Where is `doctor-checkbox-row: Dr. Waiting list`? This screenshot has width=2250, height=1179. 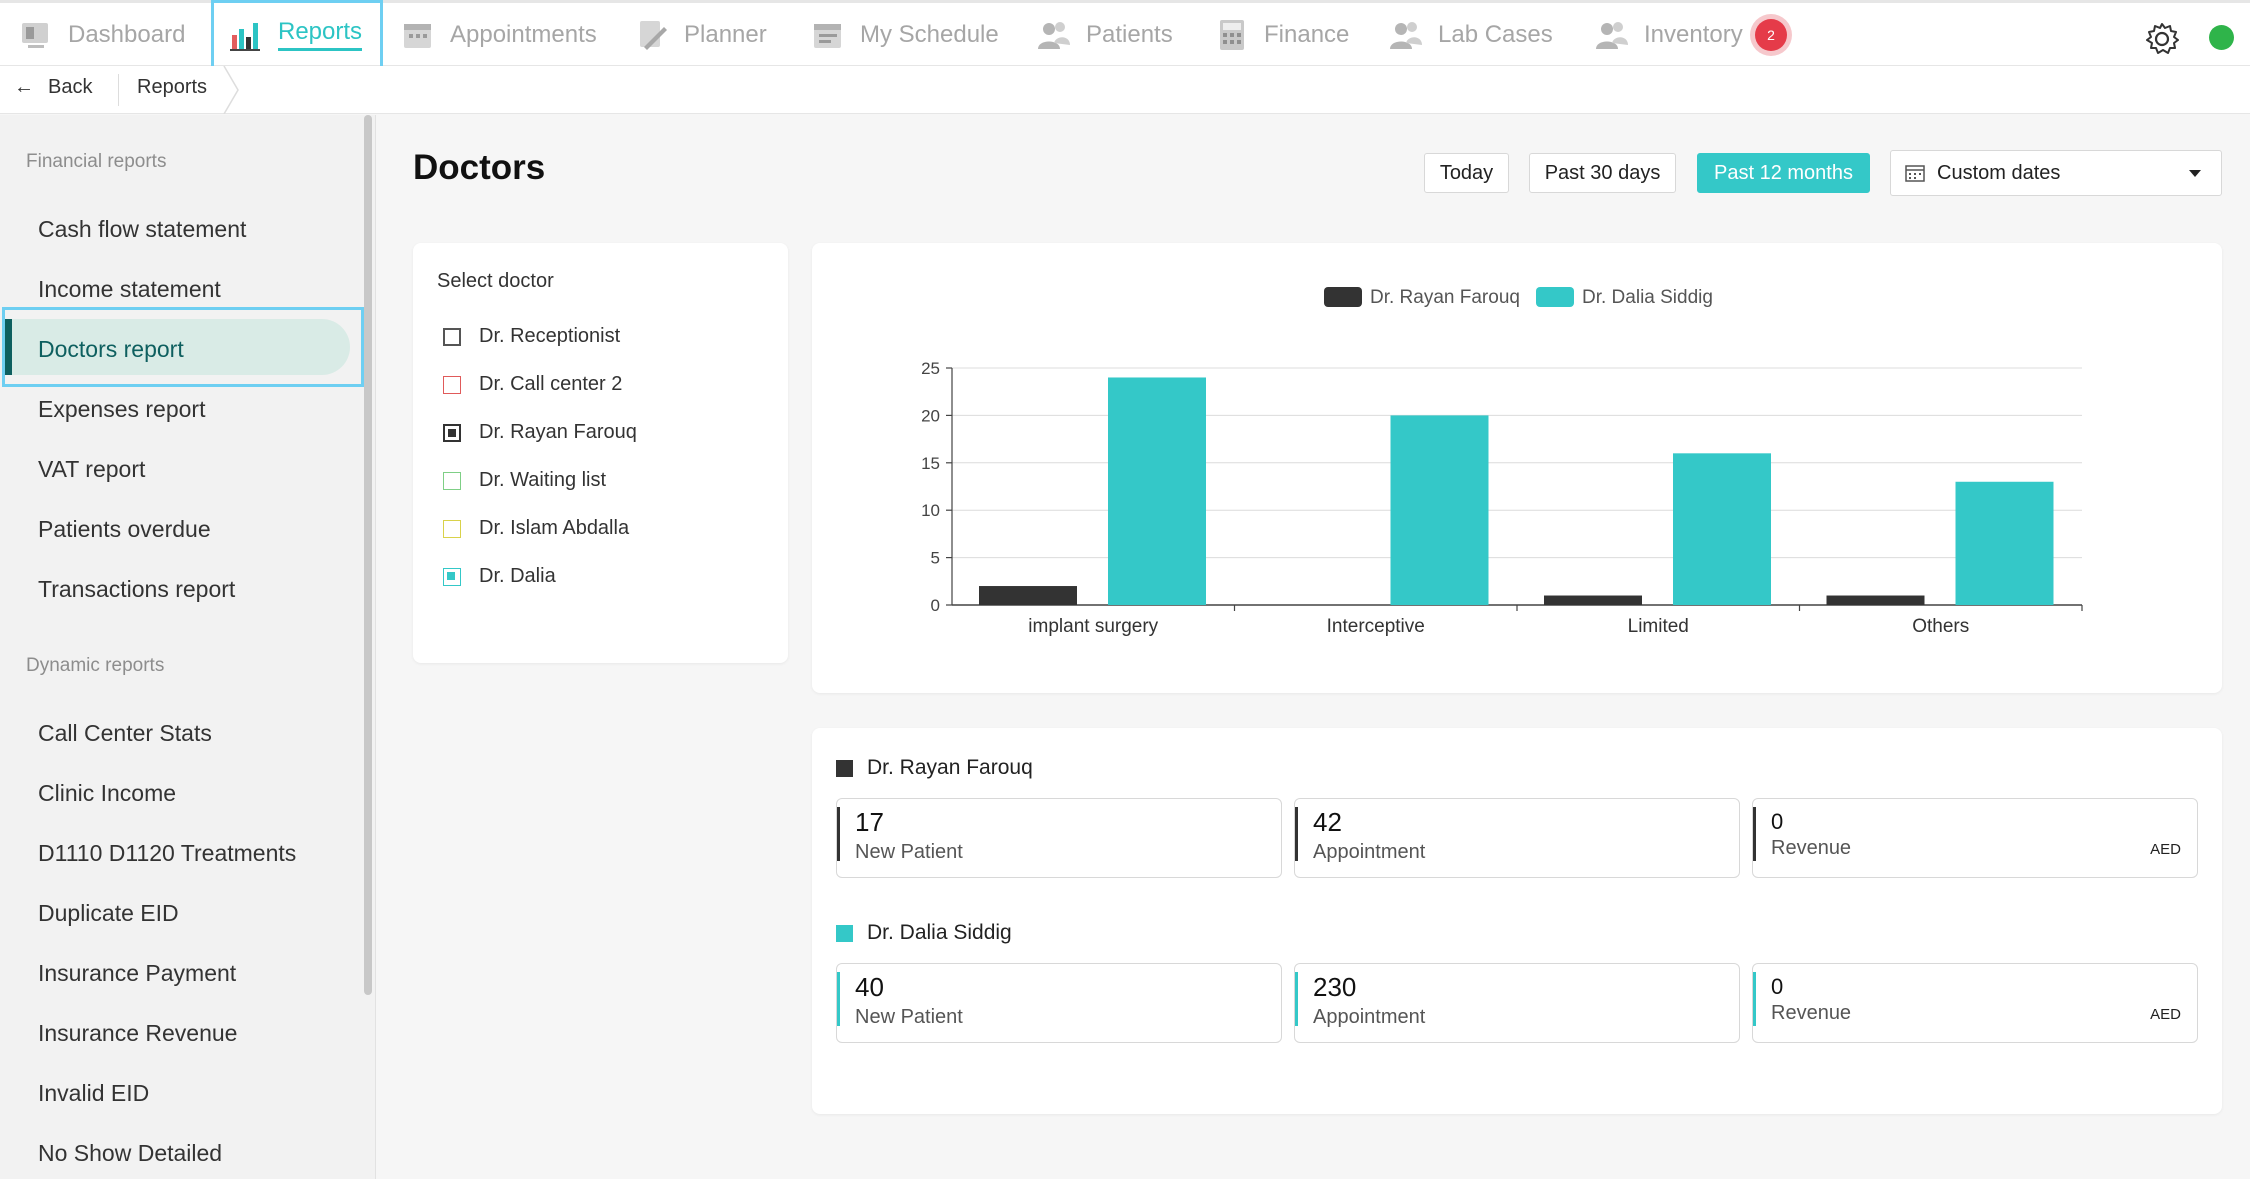 doctor-checkbox-row: Dr. Waiting list is located at coordinates (524, 480).